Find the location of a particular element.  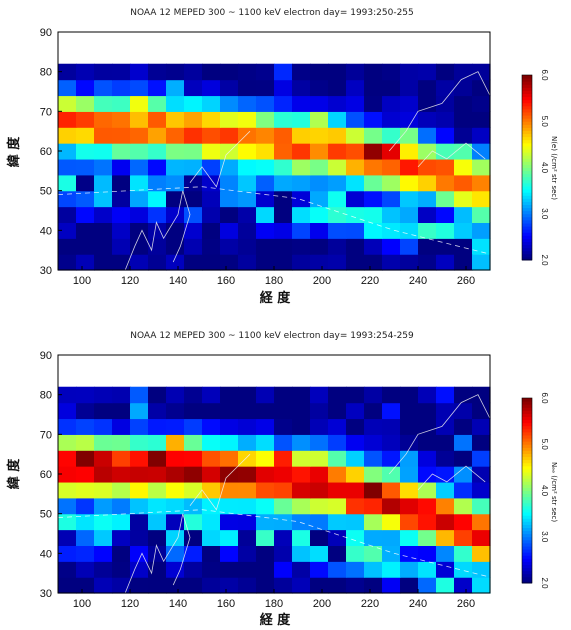

x-tick-label: 160 is located at coordinates (226, 604).